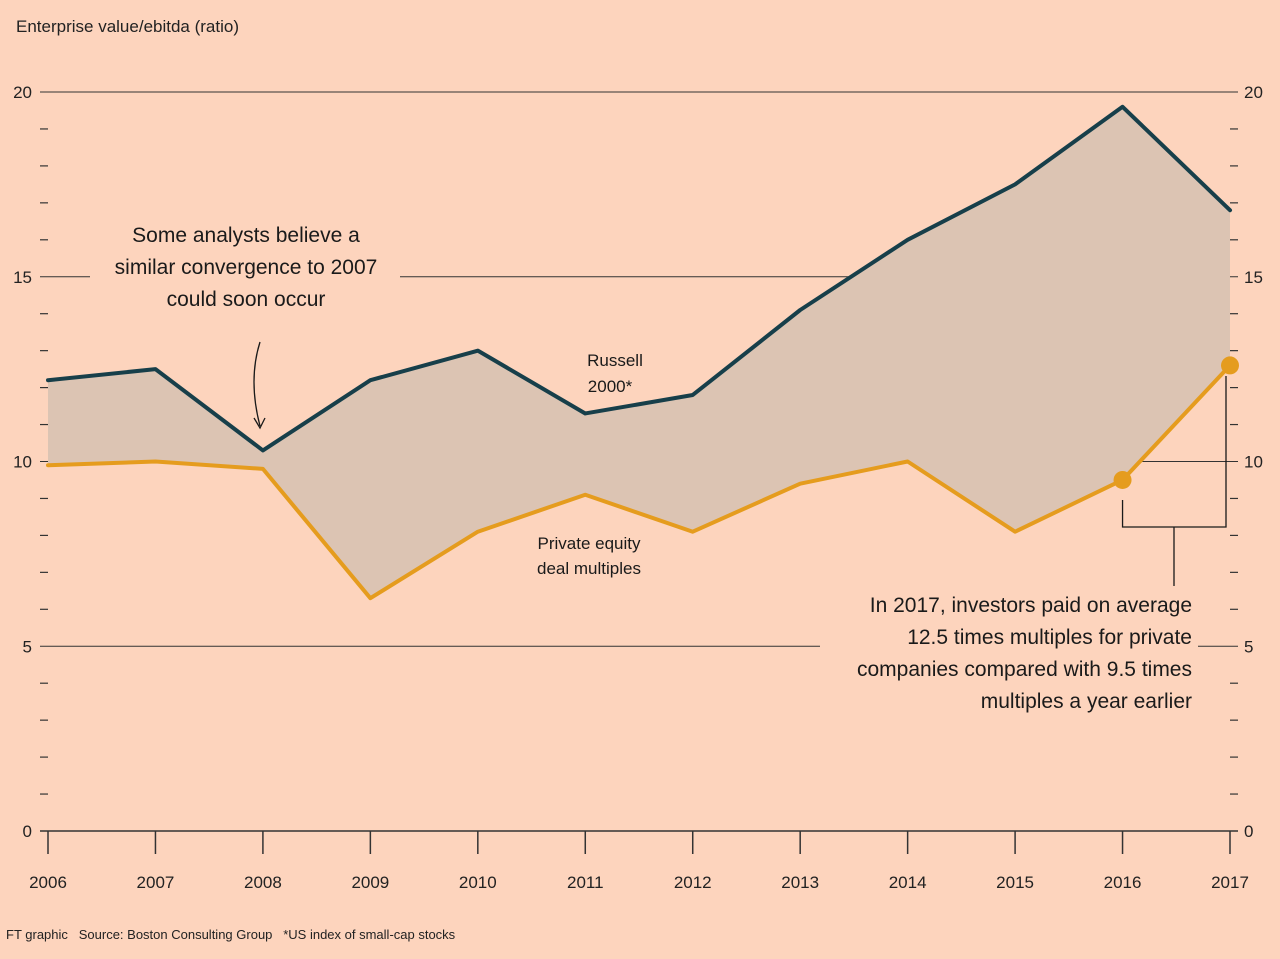 This screenshot has width=1280, height=959. Describe the element at coordinates (27, 646) in the screenshot. I see `y-tick-label-left-5: 5` at that location.